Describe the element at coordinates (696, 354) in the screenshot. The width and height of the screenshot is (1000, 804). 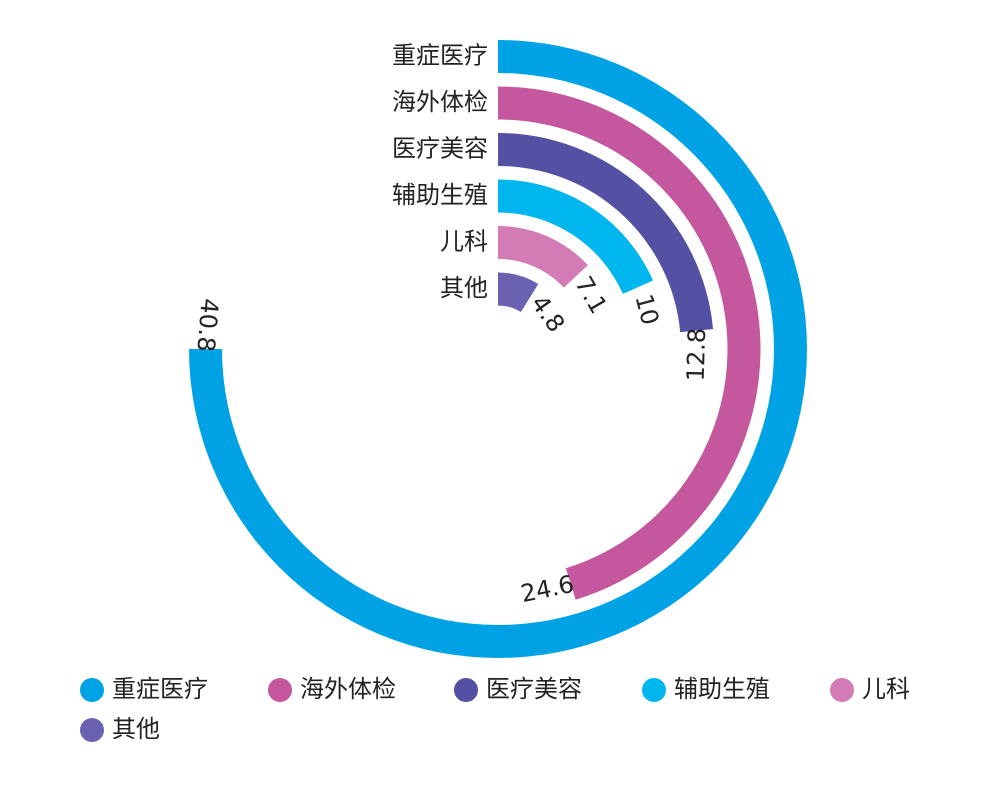
I see `value-label: 12.8` at that location.